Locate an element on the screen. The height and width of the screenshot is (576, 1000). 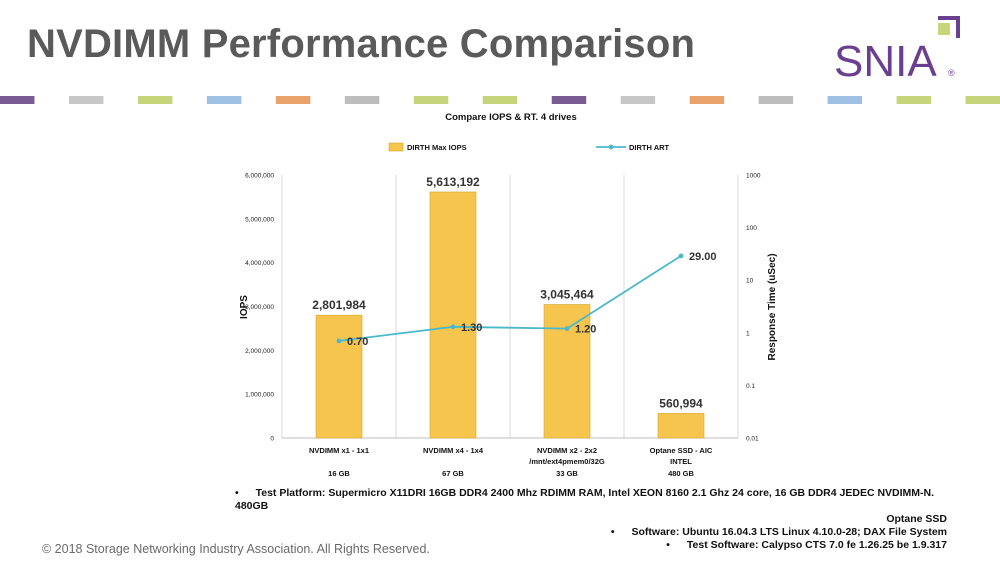
line-data-label: 1.30 is located at coordinates (471, 328).